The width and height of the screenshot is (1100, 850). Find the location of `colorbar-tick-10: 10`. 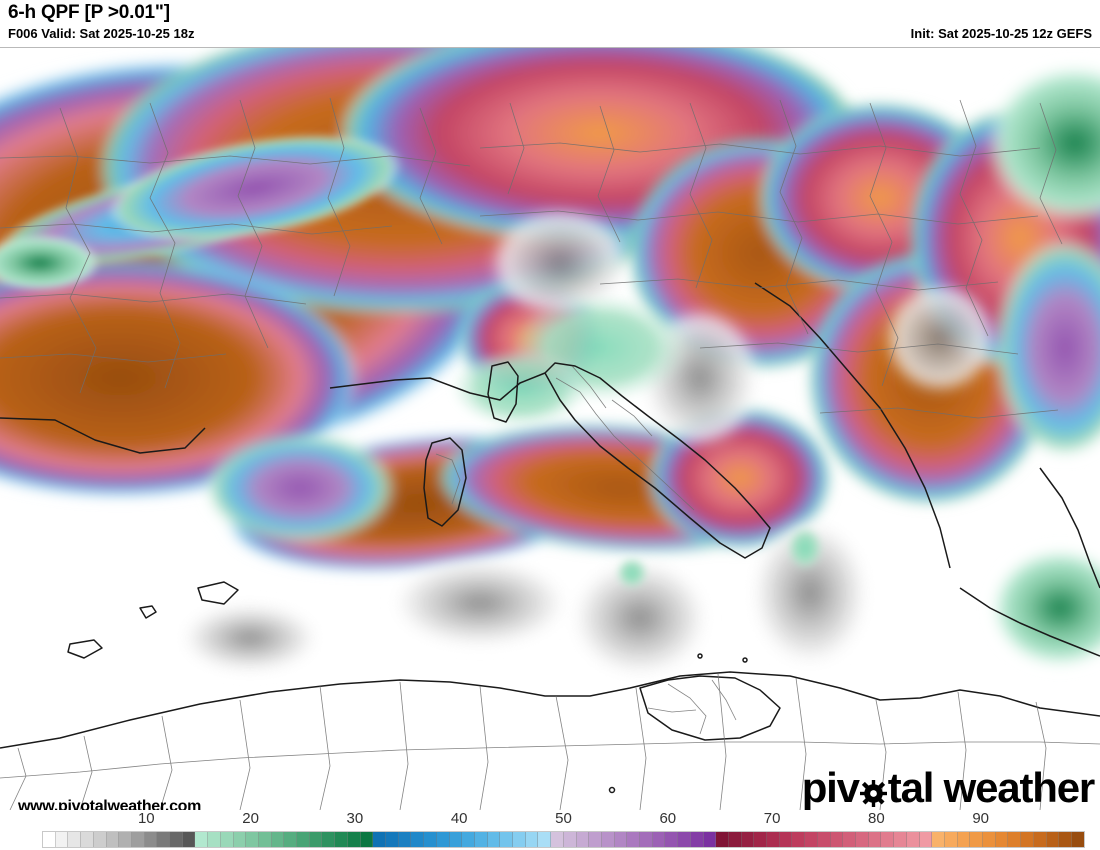

colorbar-tick-10: 10 is located at coordinates (146, 818).